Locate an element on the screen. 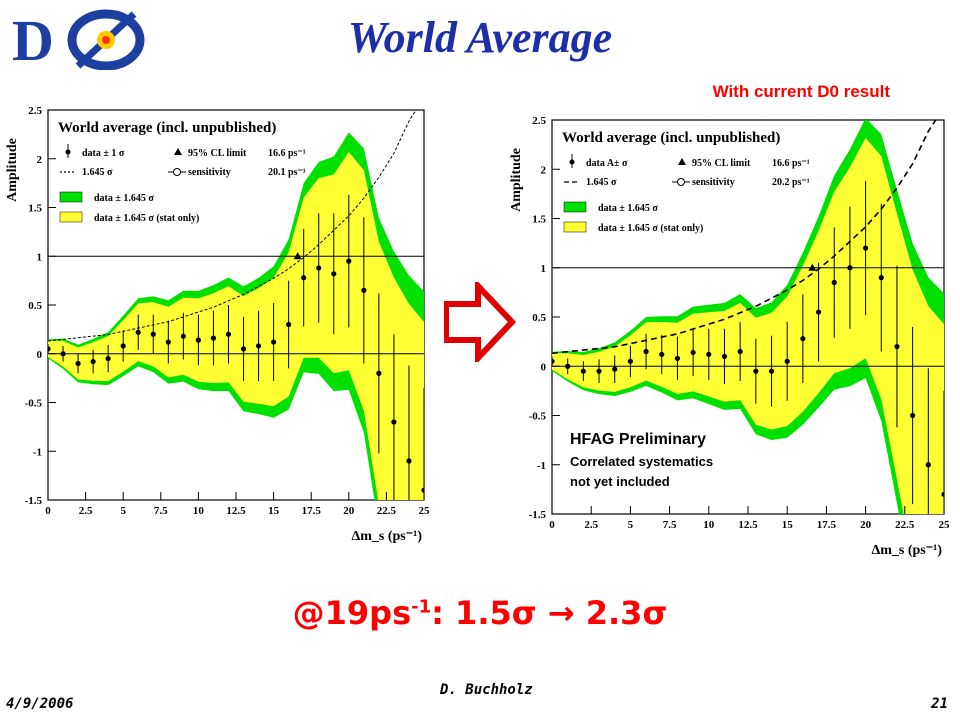  legend-sens-line: 1.645 σ is located at coordinates (601, 182).